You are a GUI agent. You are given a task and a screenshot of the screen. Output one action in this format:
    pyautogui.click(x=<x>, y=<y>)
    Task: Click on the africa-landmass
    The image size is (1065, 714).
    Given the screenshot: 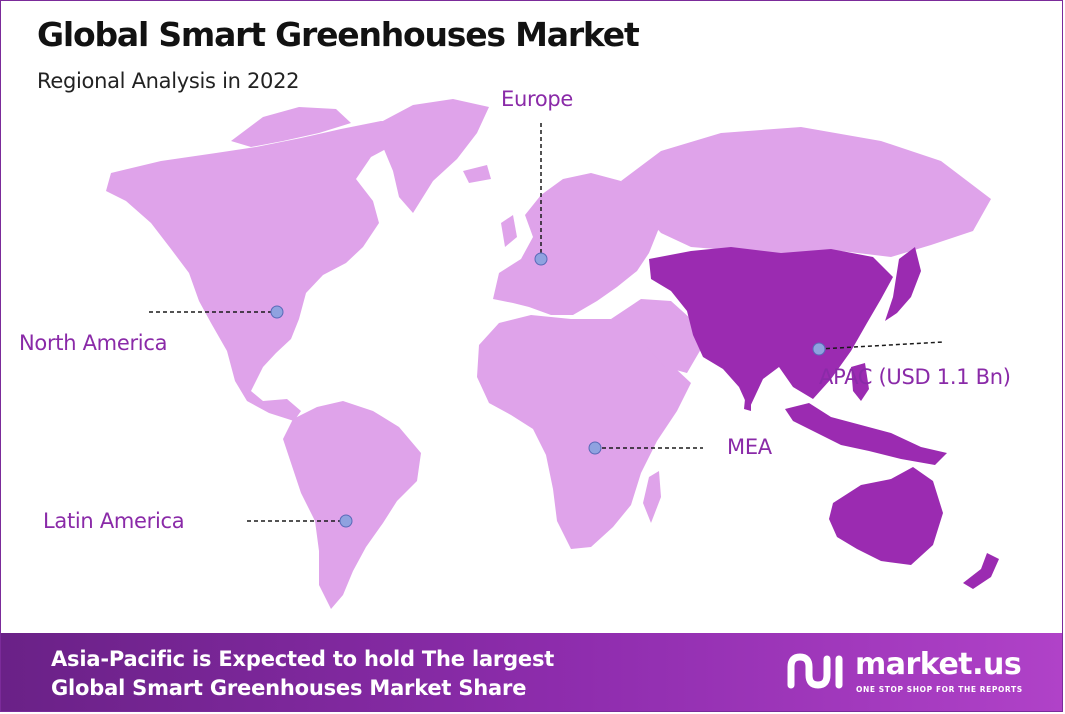 What is the action you would take?
    pyautogui.click(x=584, y=432)
    